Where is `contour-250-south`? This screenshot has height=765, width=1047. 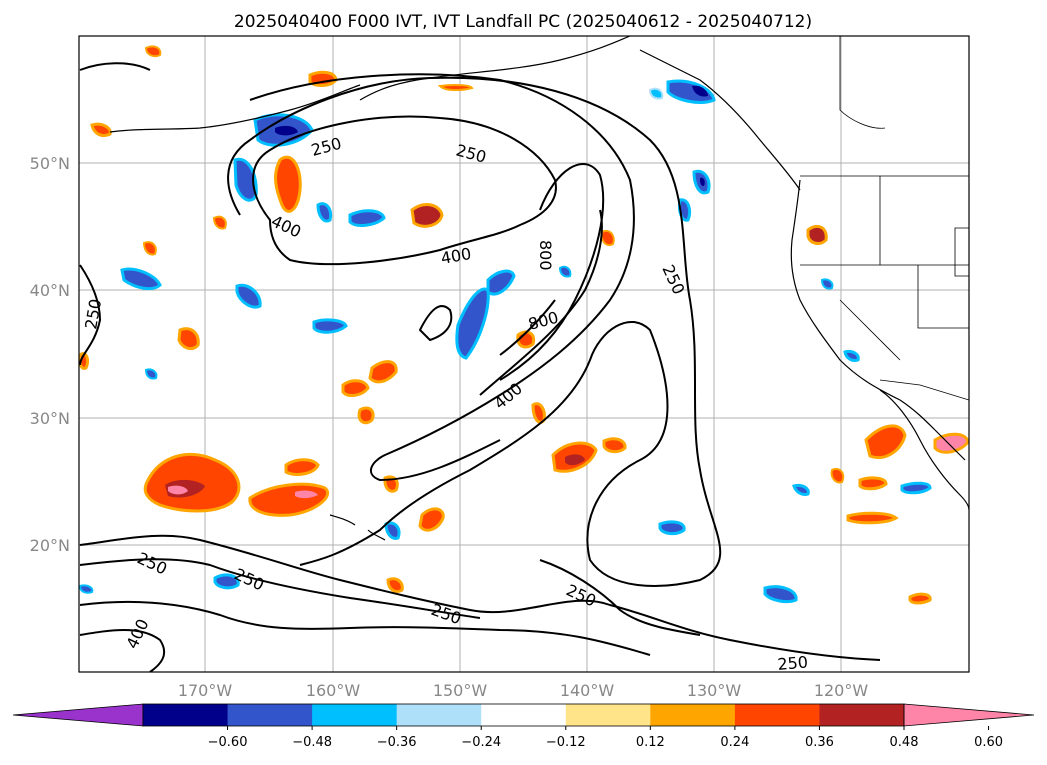 contour-250-south is located at coordinates (480, 597).